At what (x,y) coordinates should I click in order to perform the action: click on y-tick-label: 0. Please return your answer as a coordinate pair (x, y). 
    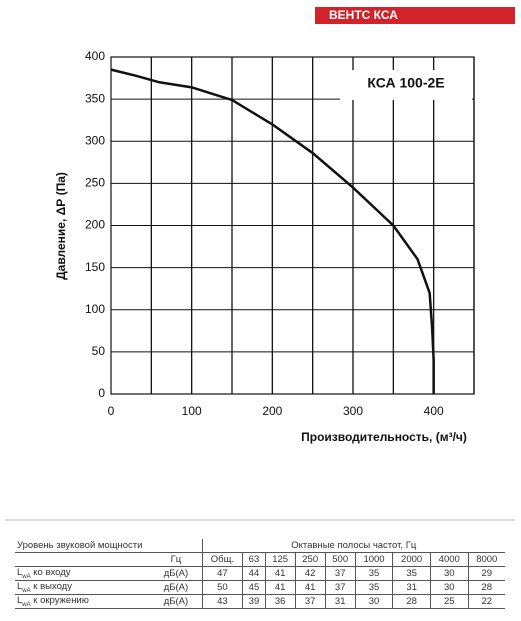
    Looking at the image, I should click on (101, 393).